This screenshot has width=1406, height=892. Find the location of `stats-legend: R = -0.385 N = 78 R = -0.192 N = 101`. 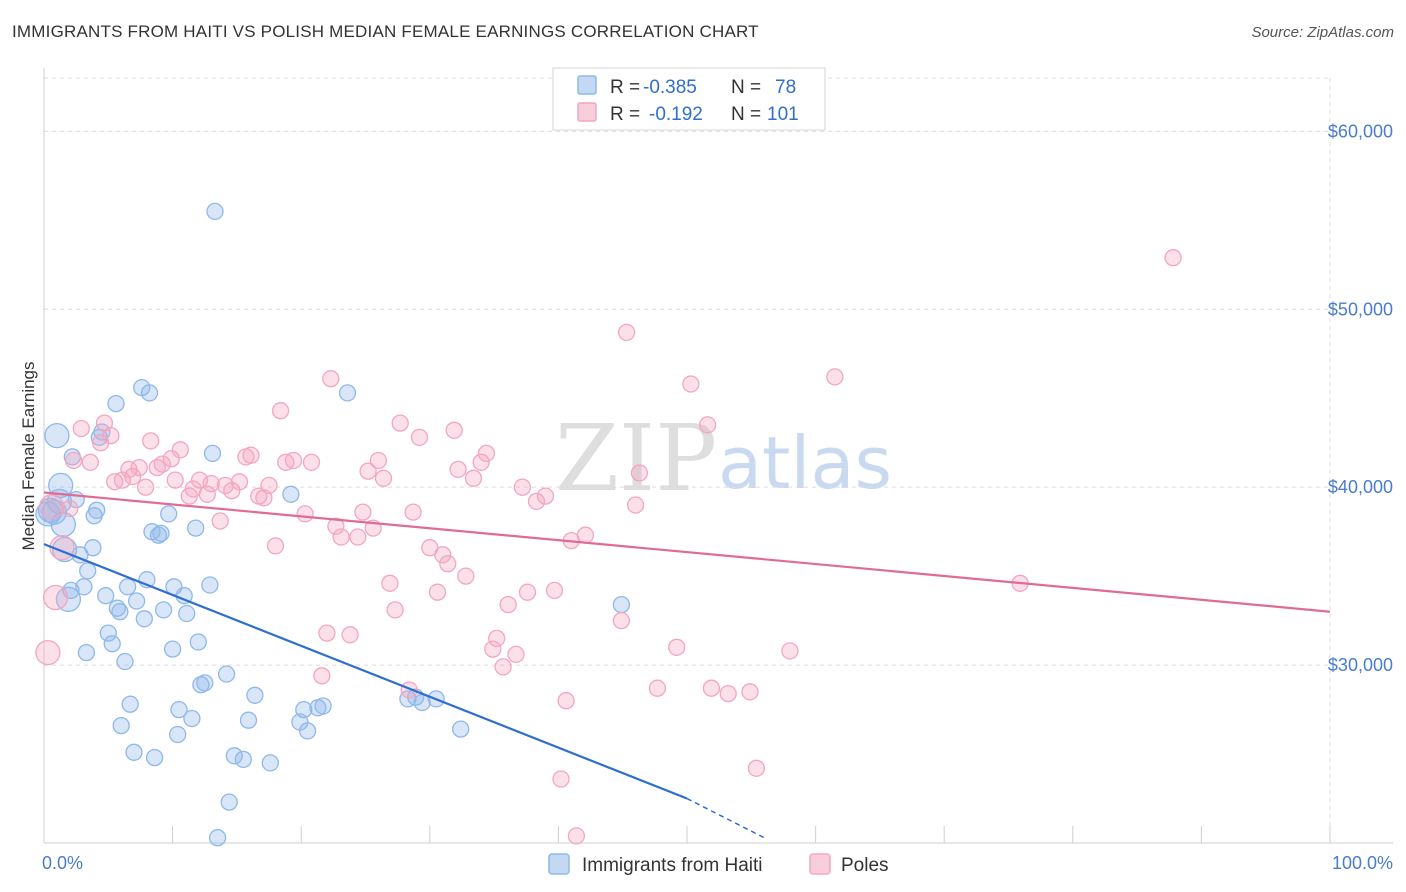

stats-legend: R = -0.385 N = 78 R = -0.192 N = 101 is located at coordinates (689, 99).